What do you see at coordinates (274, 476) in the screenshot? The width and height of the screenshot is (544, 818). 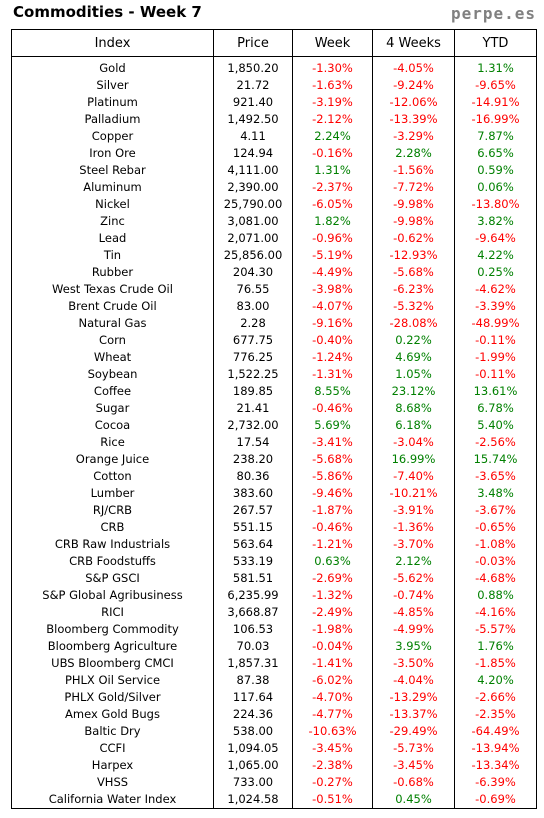 I see `table-row: Cotton 80.36 -5.86% -7.40% -3.65%` at bounding box center [274, 476].